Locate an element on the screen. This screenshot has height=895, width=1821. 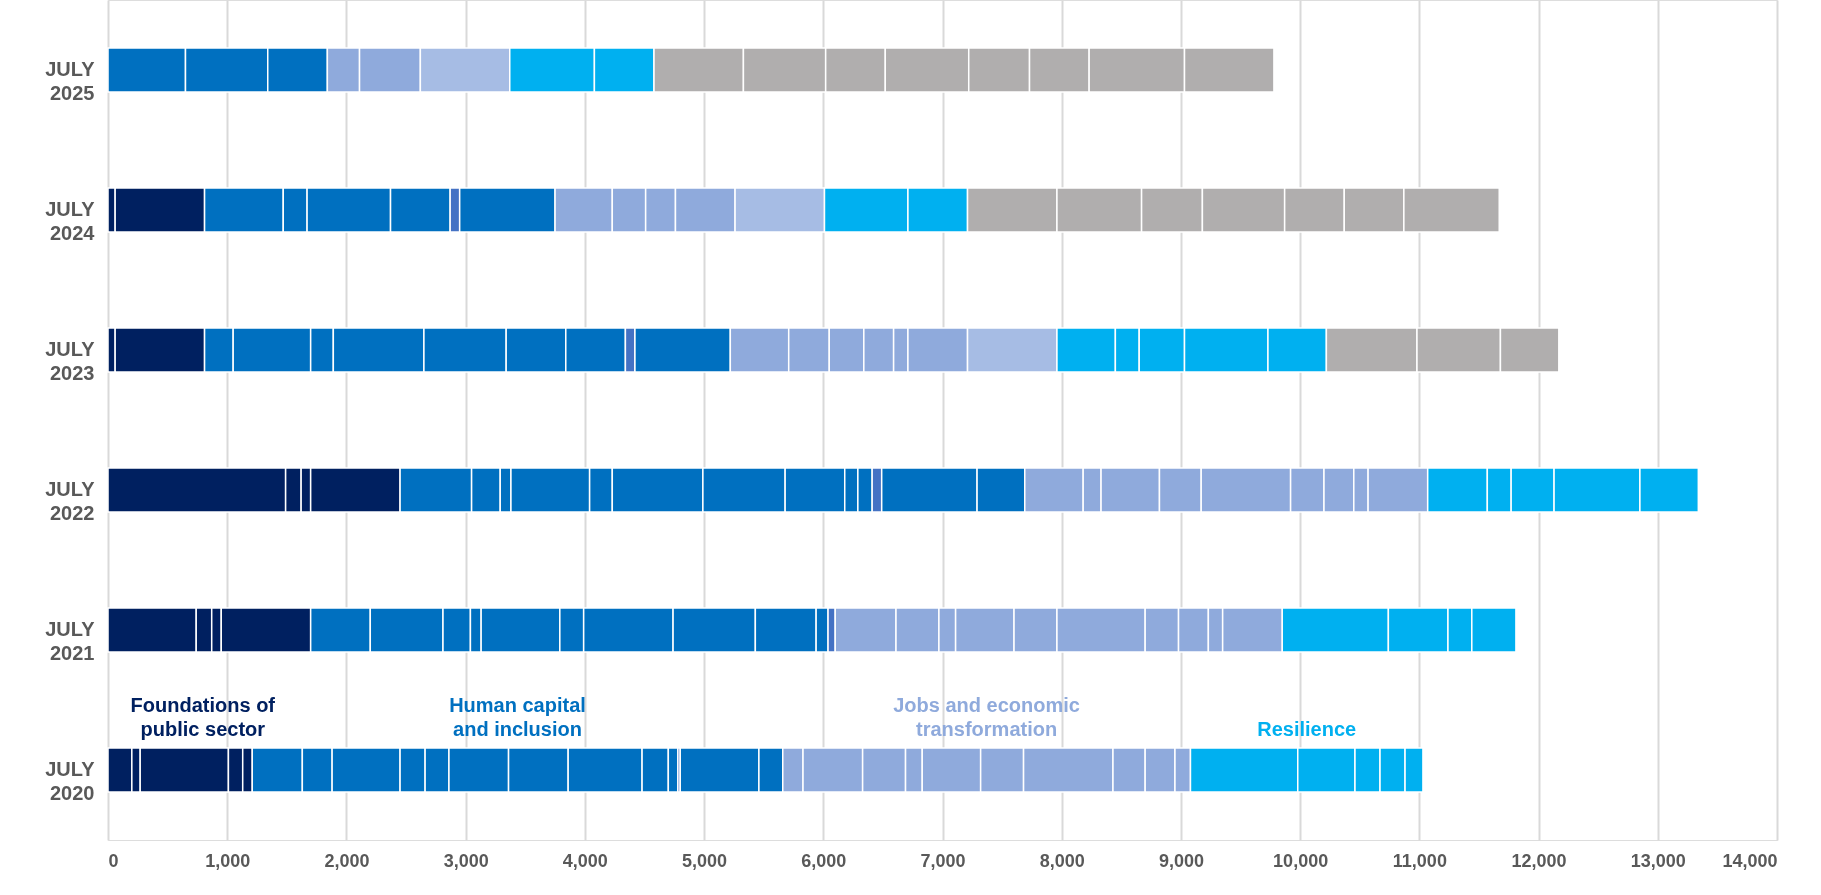
x-tick-label: 5,000 is located at coordinates (705, 860).